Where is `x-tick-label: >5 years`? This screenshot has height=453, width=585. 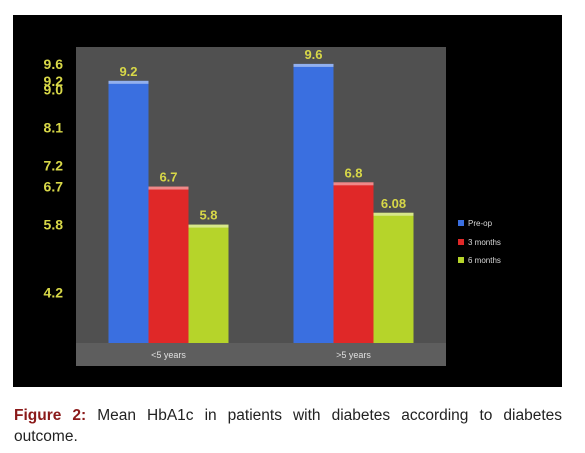
x-tick-label: >5 years is located at coordinates (353, 355).